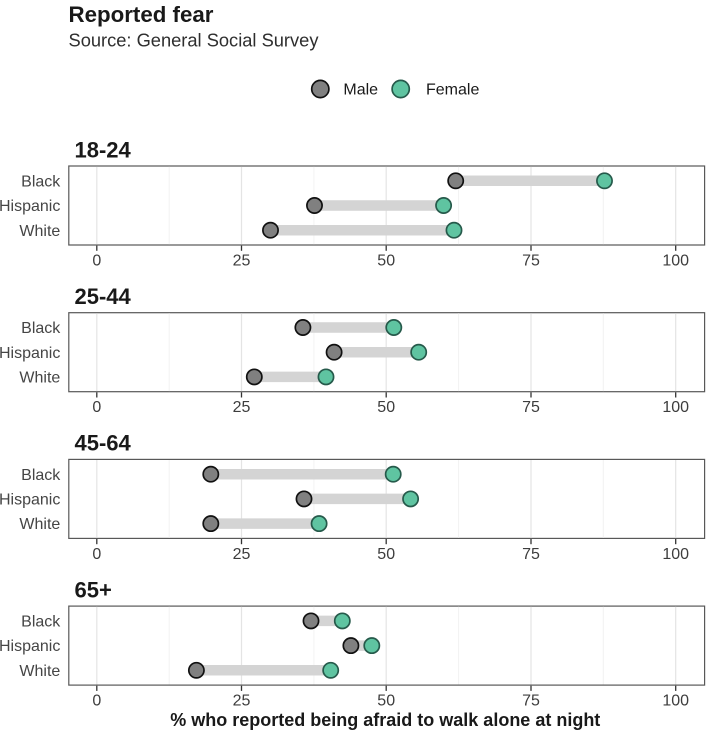  Describe the element at coordinates (141, 14) in the screenshot. I see `svg-text: Reported fear` at that location.